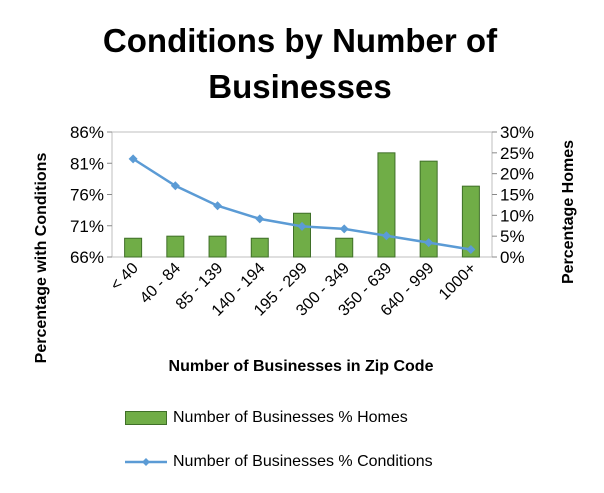 Image resolution: width=604 pixels, height=493 pixels. I want to click on x-tick-label: < 40, so click(125, 277).